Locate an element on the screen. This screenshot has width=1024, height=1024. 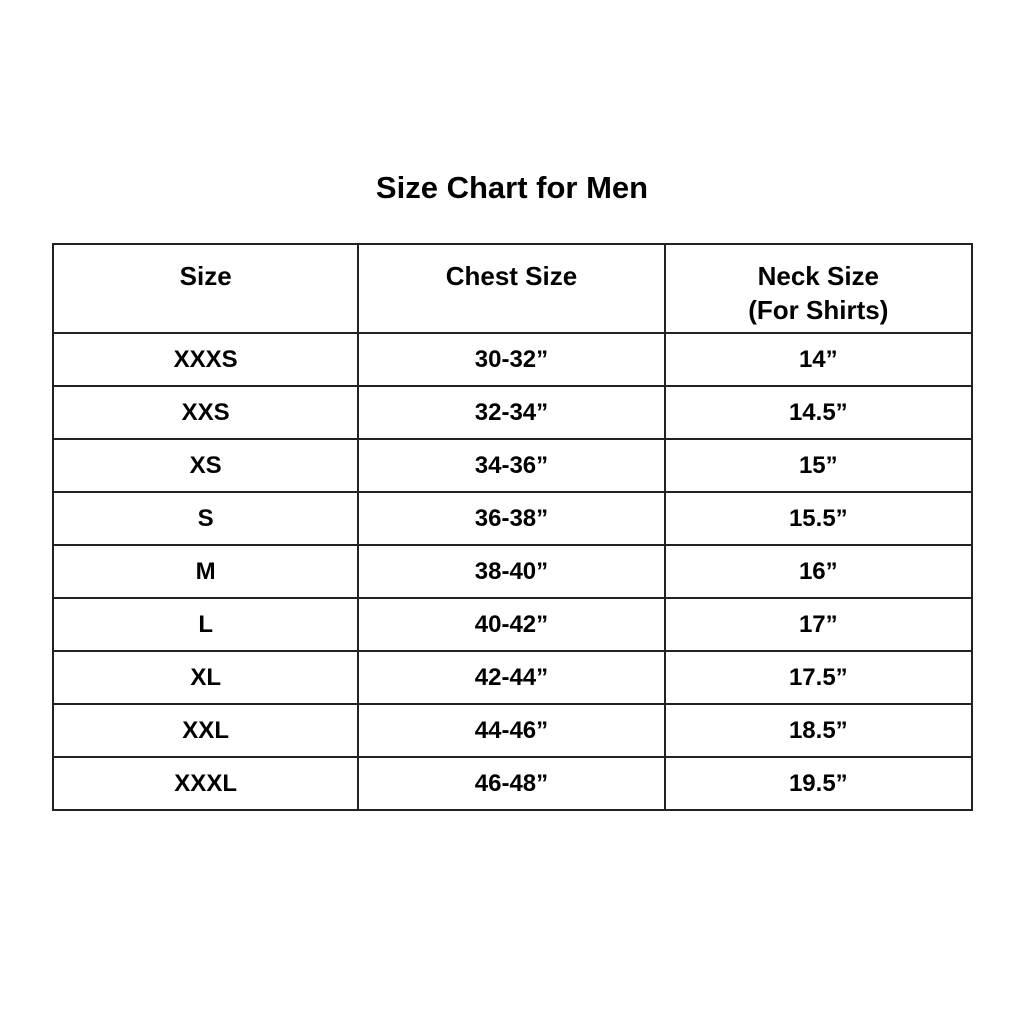
size-cell: L is located at coordinates (205, 624).